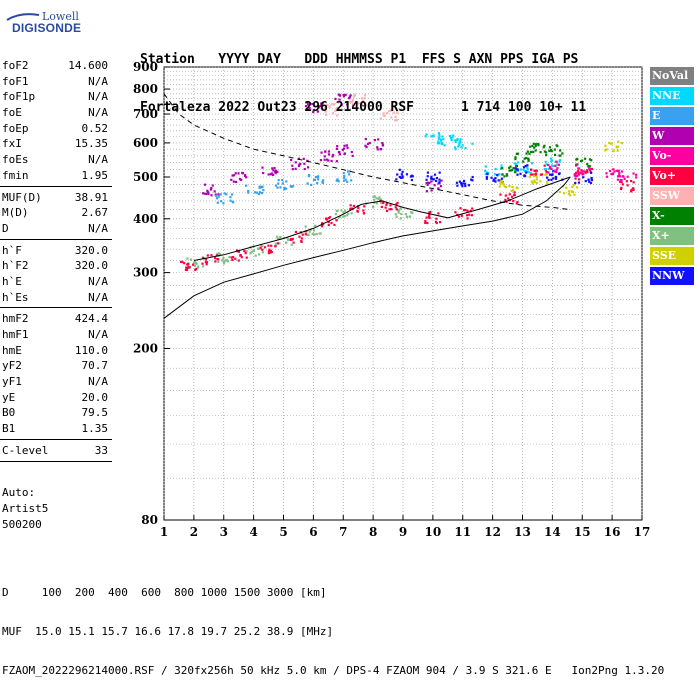 The width and height of the screenshot is (700, 690). Describe the element at coordinates (95, 429) in the screenshot. I see `param-value: 1.35` at that location.